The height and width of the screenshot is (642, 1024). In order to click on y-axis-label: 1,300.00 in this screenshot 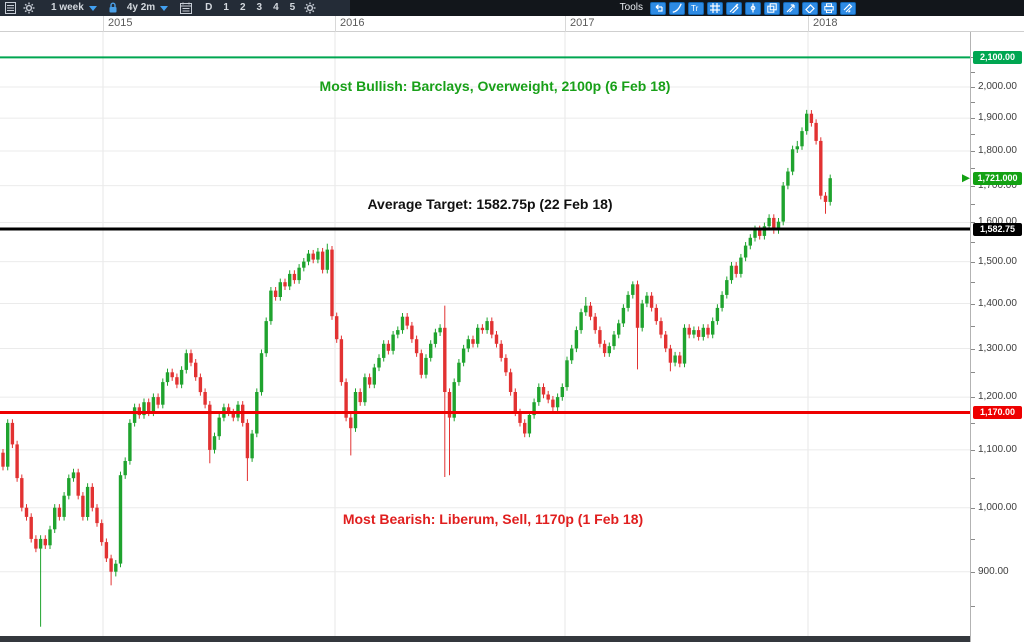, I will do `click(997, 348)`.